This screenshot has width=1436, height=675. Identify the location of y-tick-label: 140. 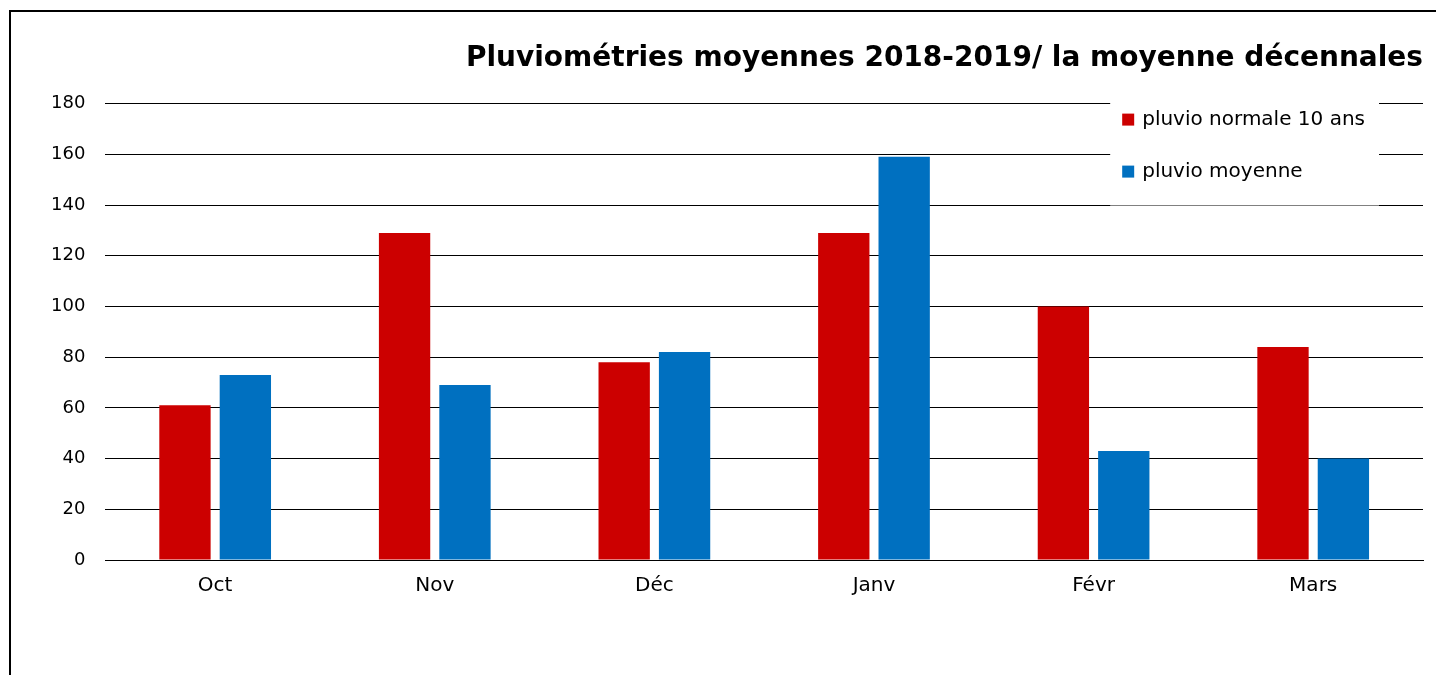
(68, 203).